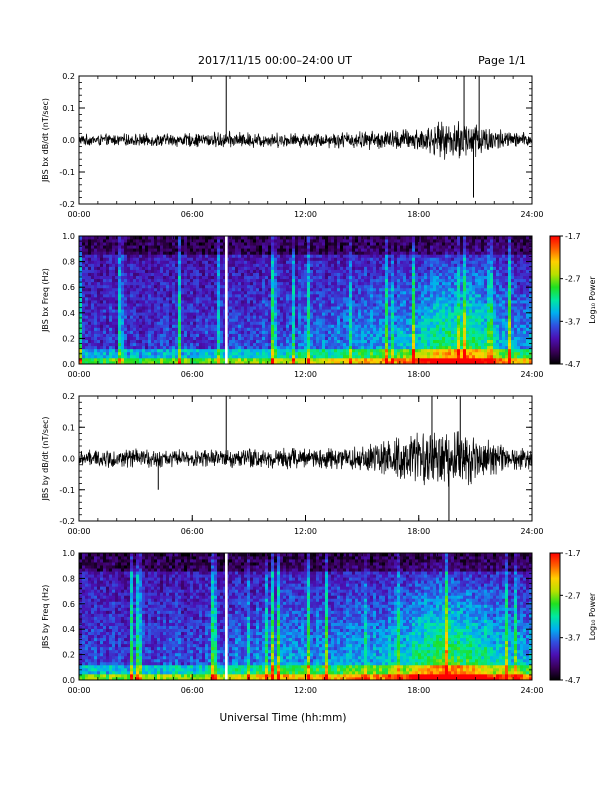  I want to click on y-axis-title: JBS by dB/dt (nT/sec), so click(45, 458).